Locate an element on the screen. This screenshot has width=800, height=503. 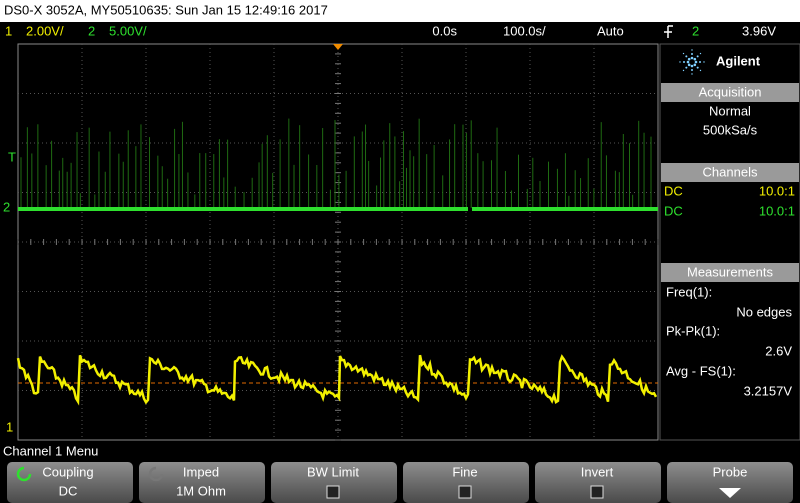
softkey-value: 1M Ohm is located at coordinates (201, 490).